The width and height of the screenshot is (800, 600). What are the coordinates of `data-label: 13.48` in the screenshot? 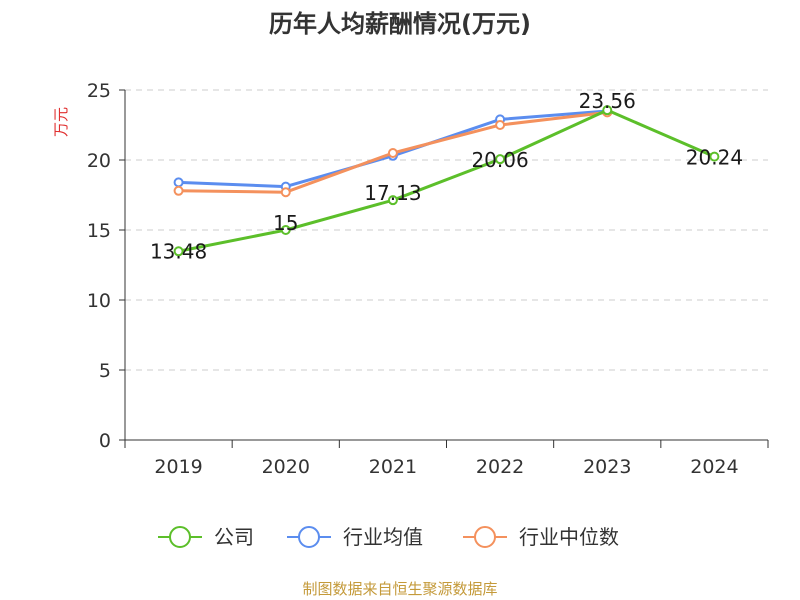 It's located at (178, 251).